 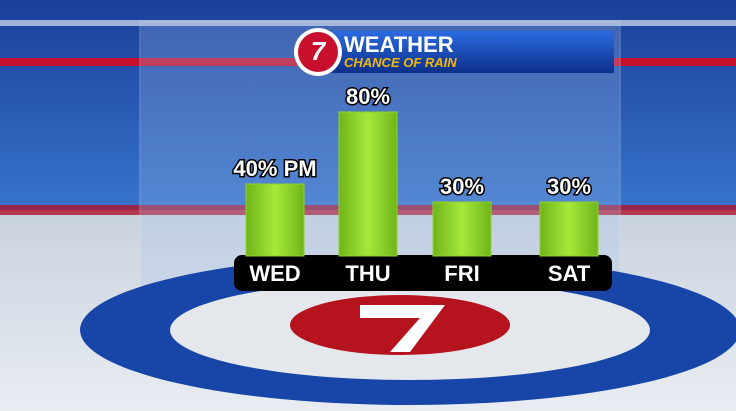 What do you see at coordinates (319, 51) in the screenshot?
I see `logo: 7` at bounding box center [319, 51].